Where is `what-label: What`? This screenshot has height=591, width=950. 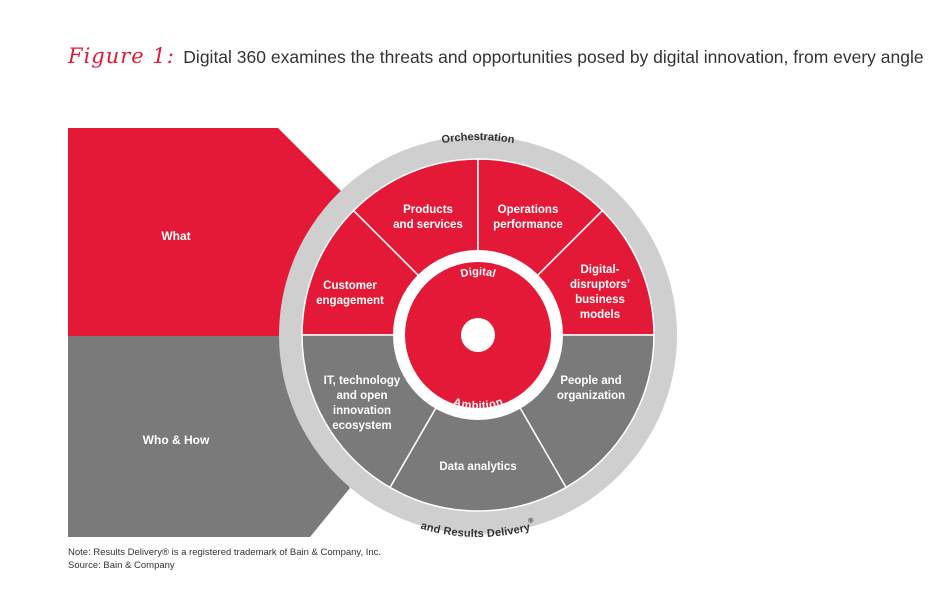
what-label: What is located at coordinates (175, 236).